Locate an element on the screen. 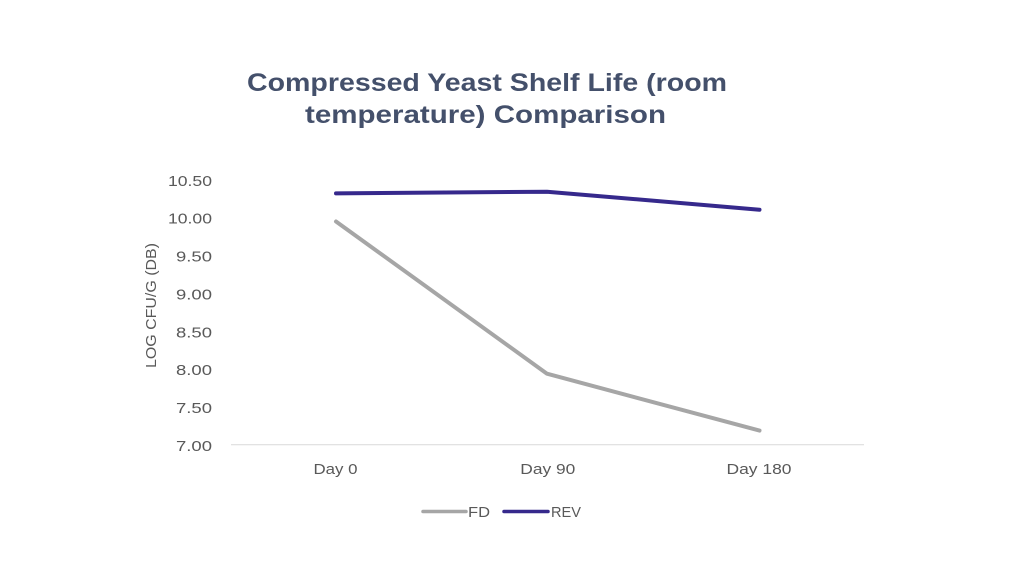 This screenshot has height=576, width=1024. svg-text: 9.00 is located at coordinates (194, 295).